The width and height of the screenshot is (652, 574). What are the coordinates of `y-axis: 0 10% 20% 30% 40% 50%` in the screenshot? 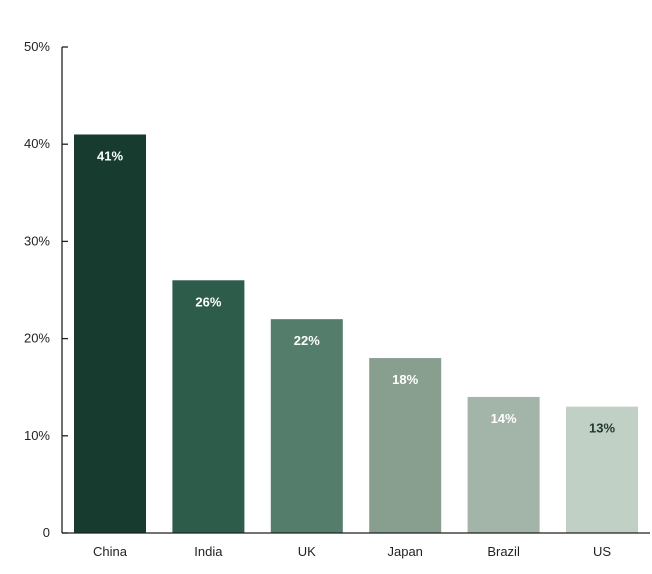 It's located at (46, 289).